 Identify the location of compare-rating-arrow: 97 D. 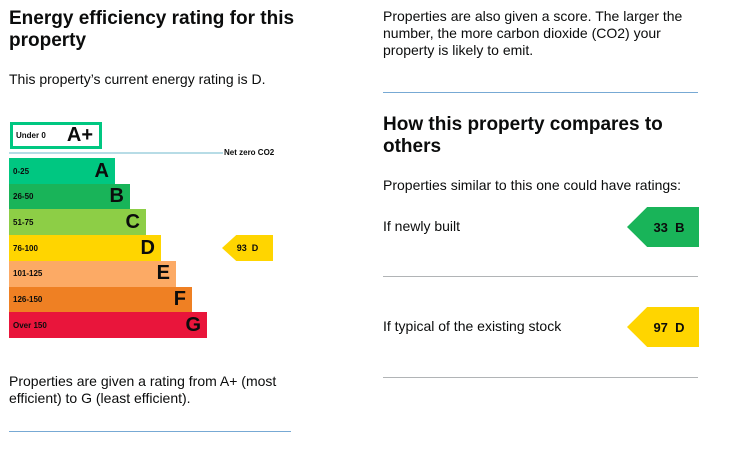
(663, 327).